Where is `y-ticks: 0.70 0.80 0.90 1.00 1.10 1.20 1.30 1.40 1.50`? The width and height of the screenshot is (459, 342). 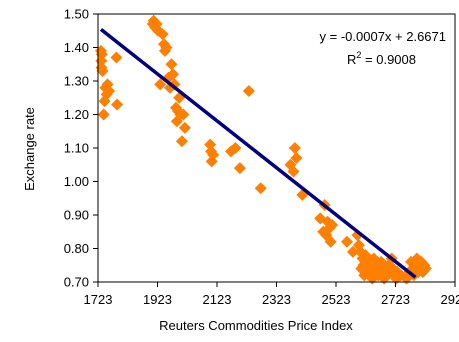
y-ticks: 0.70 0.80 0.90 1.00 1.10 1.20 1.30 1.40 1.50 is located at coordinates (81, 148).